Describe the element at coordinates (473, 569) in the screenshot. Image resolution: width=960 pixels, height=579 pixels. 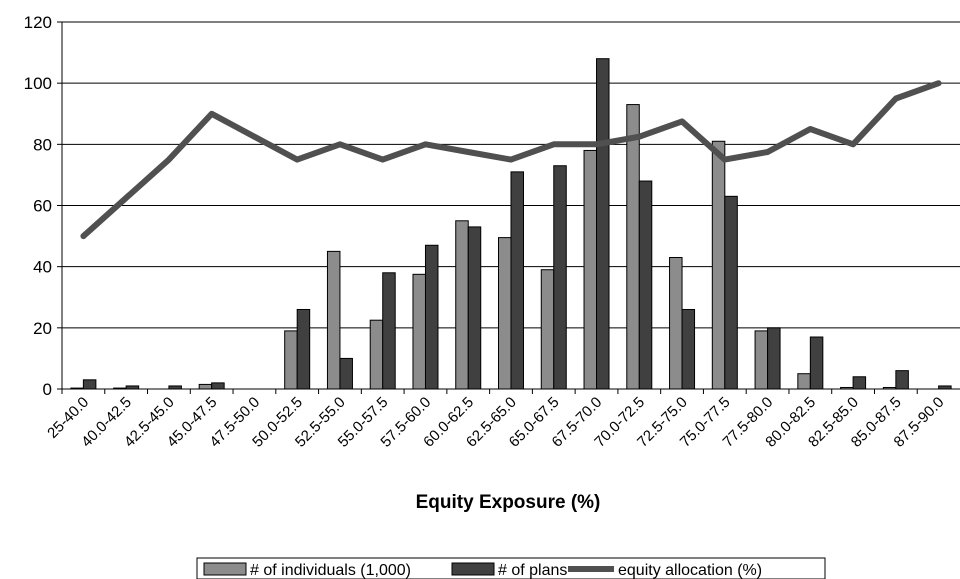
I see `legend-swatch-plans` at that location.